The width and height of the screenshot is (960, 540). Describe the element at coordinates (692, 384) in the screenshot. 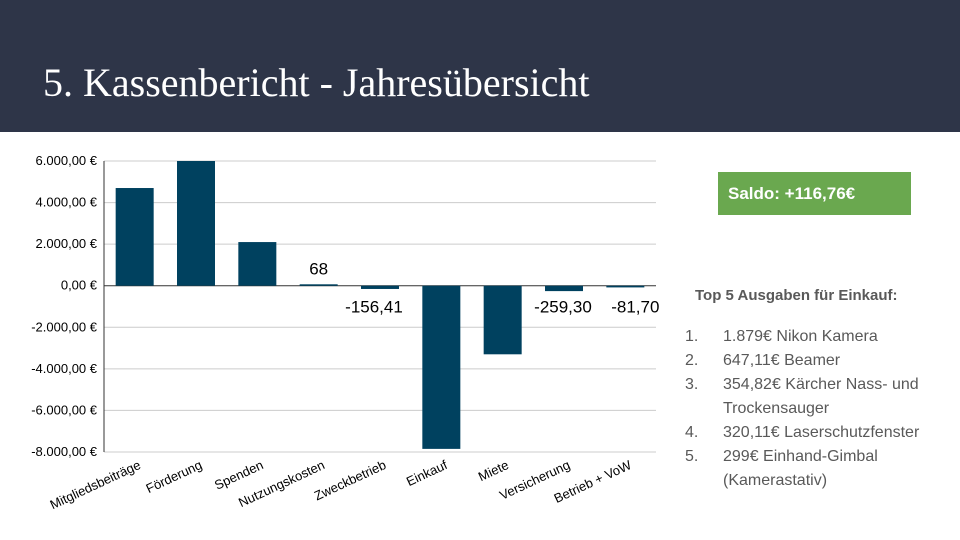

I see `list-item-number: 3.` at that location.